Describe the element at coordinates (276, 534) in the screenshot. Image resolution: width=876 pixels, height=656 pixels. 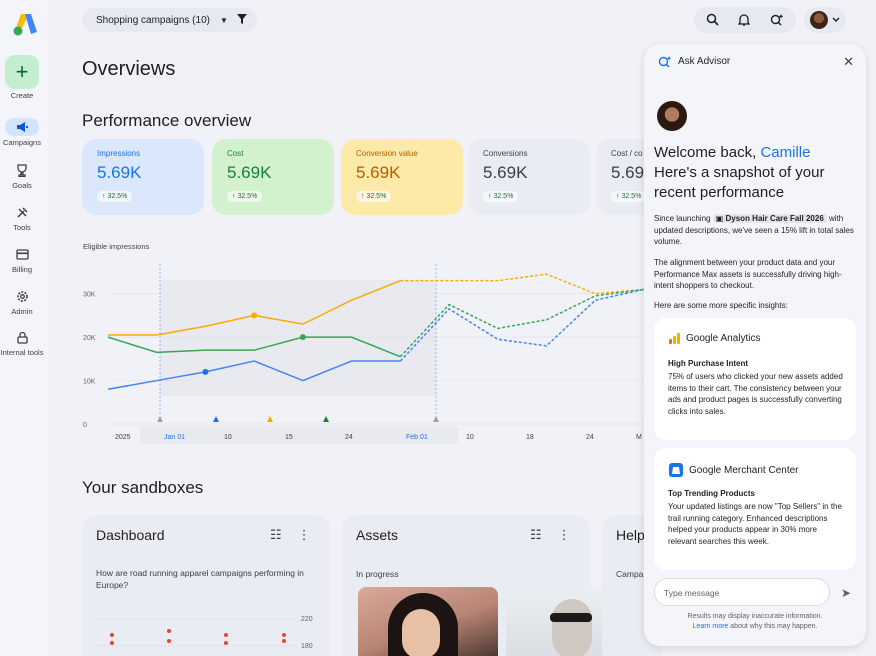
I see `add-insight-icon: ☷` at that location.